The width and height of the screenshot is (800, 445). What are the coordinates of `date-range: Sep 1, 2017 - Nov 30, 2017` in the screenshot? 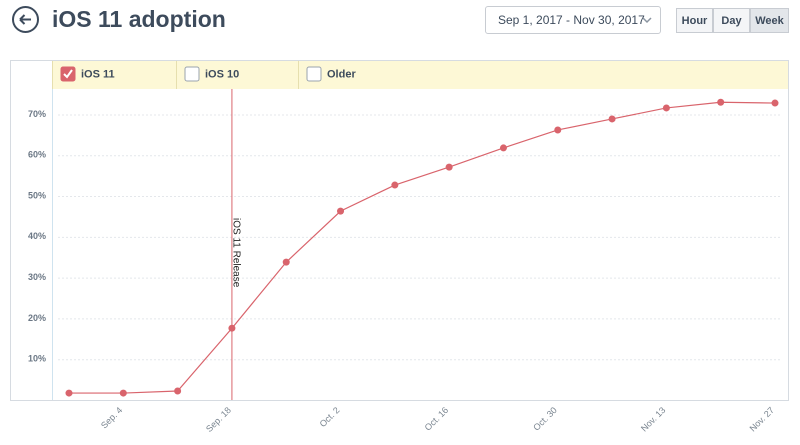 It's located at (571, 20).